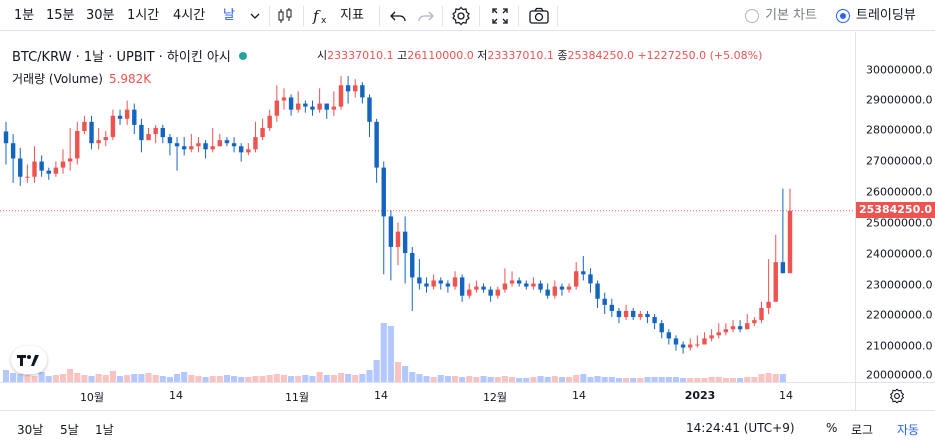 This screenshot has height=447, width=935. I want to click on log-toggle: 로그, so click(862, 430).